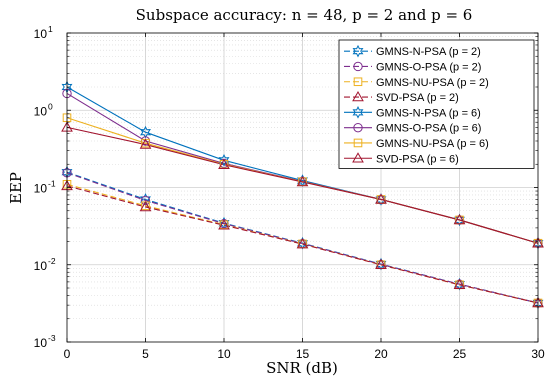 The image size is (545, 379). What do you see at coordinates (52, 184) in the screenshot?
I see `y-tick-exponent: -1` at bounding box center [52, 184].